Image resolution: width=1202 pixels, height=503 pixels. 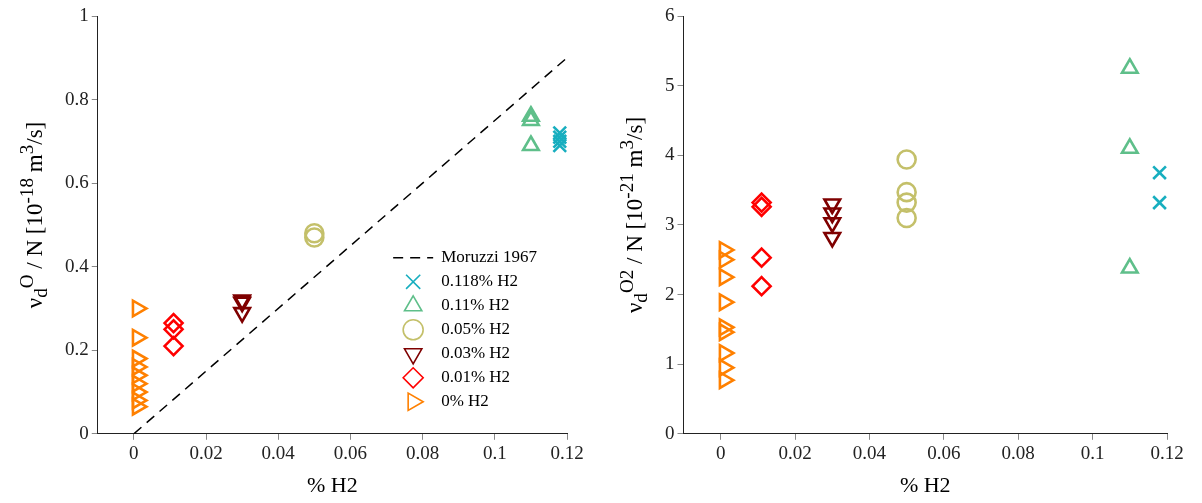 What do you see at coordinates (479, 281) in the screenshot?
I see `legend-label: 0.118% H2` at bounding box center [479, 281].